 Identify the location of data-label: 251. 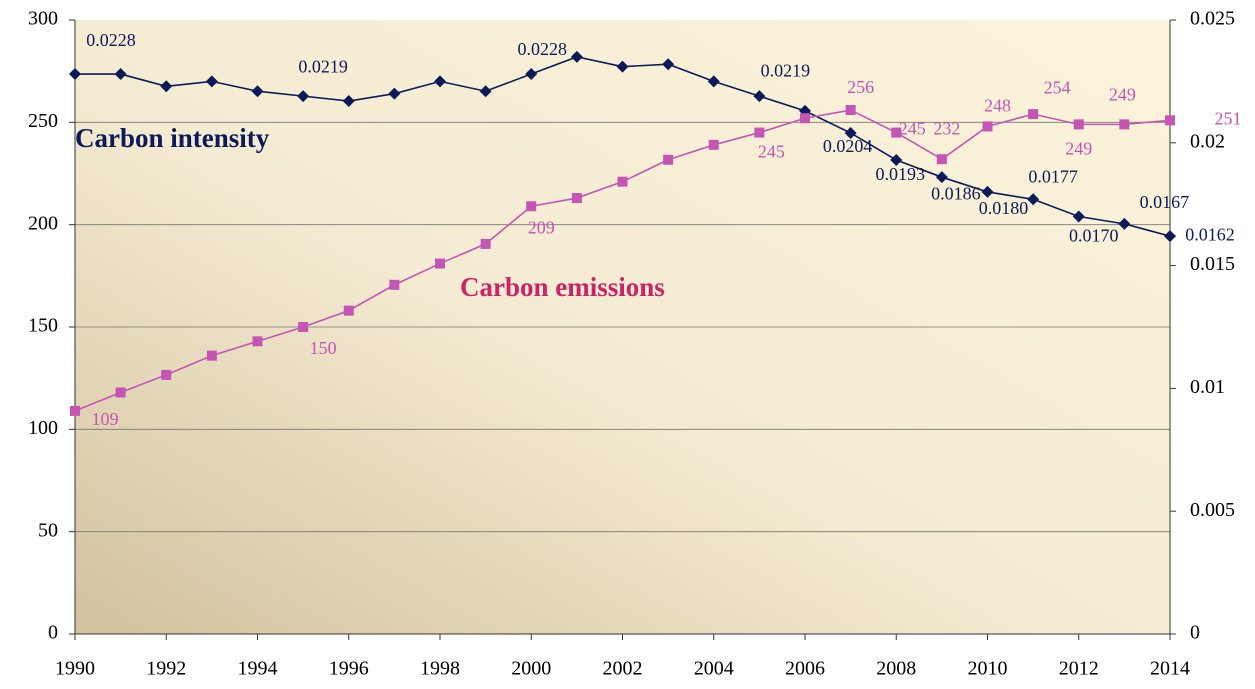
(1228, 118).